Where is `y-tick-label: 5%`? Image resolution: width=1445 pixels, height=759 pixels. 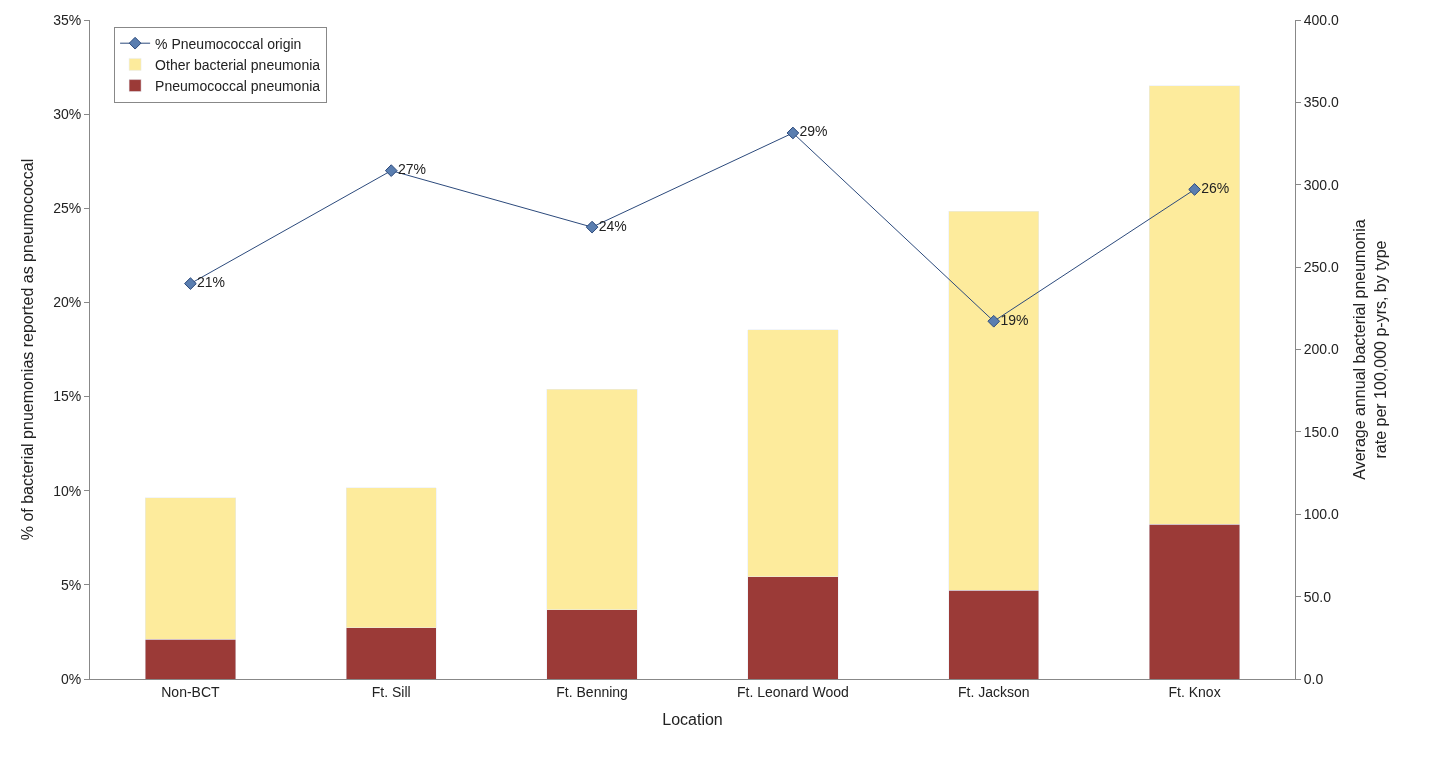 y-tick-label: 5% is located at coordinates (71, 584).